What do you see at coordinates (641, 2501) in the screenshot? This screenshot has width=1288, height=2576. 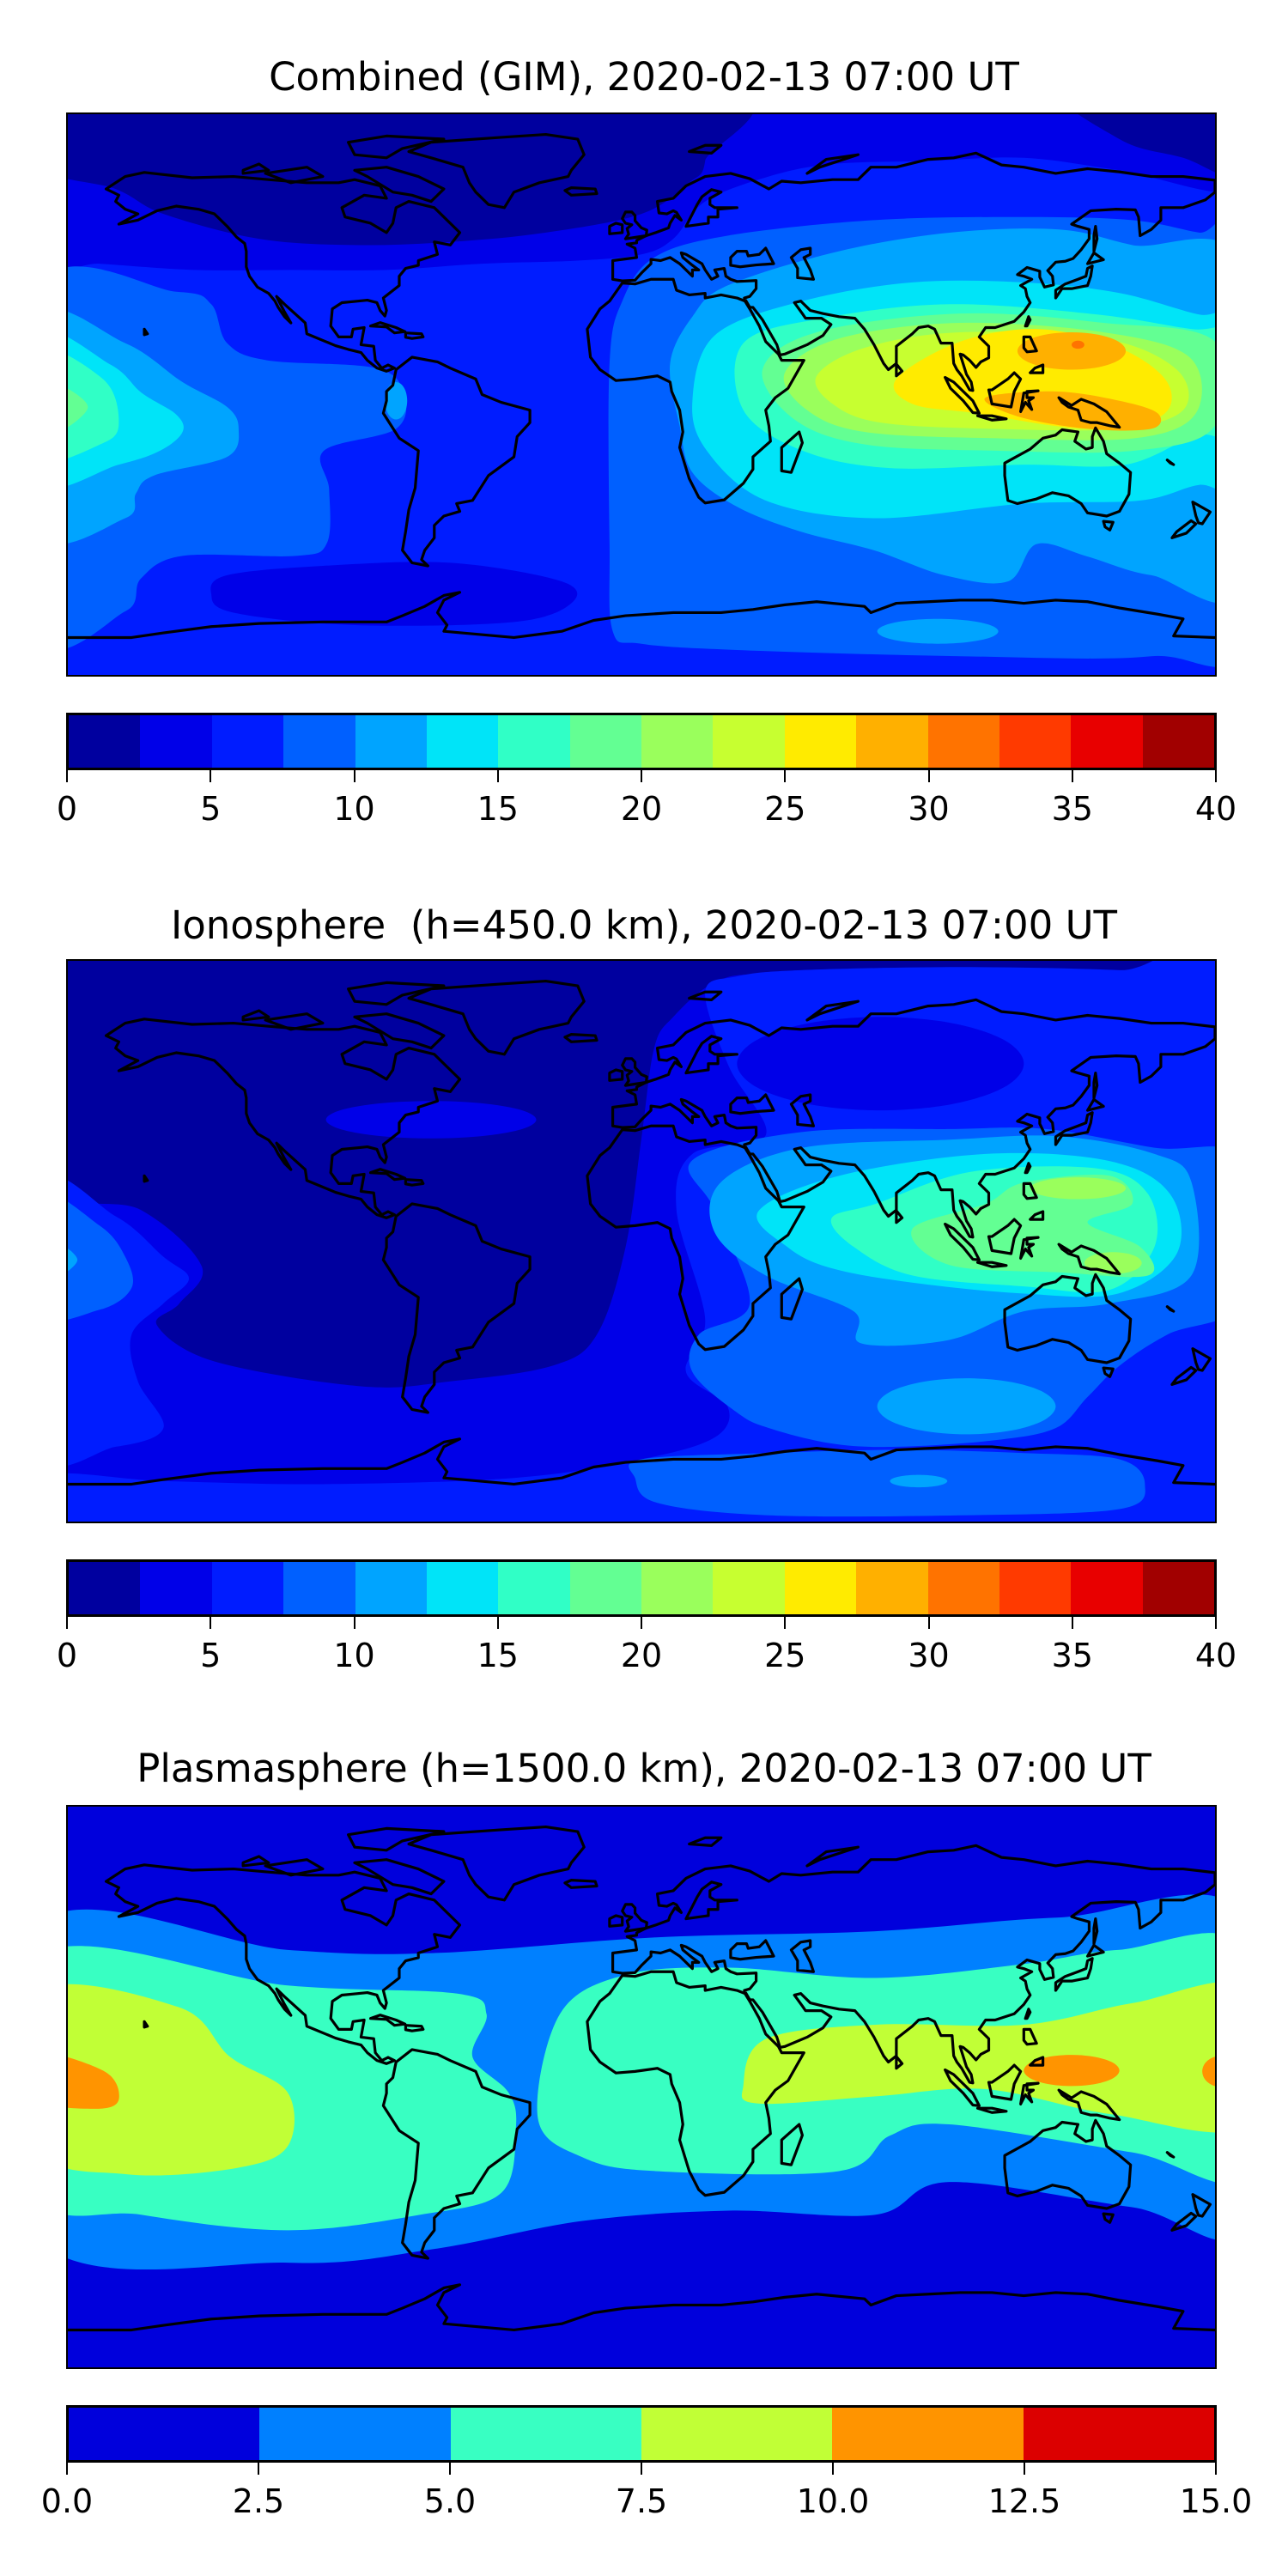 I see `colorbar-tick-label: 7.5` at bounding box center [641, 2501].